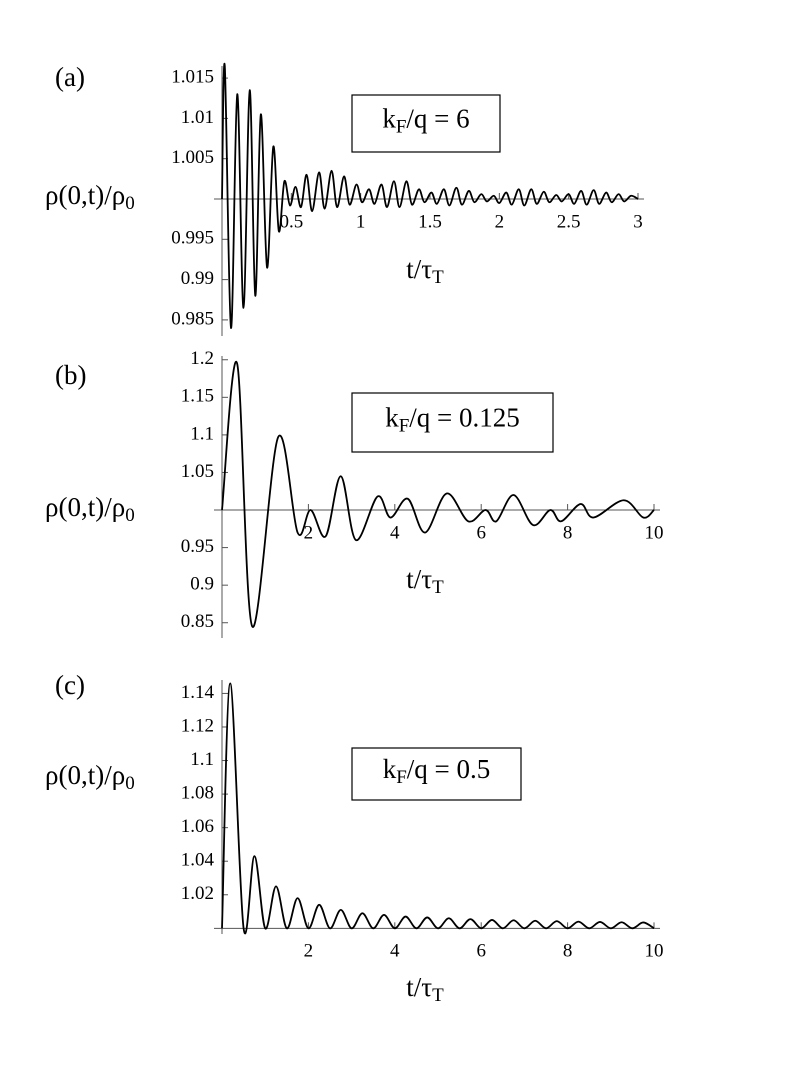 The width and height of the screenshot is (807, 1077). I want to click on annotation-rest: /q = 0.125, so click(464, 418).